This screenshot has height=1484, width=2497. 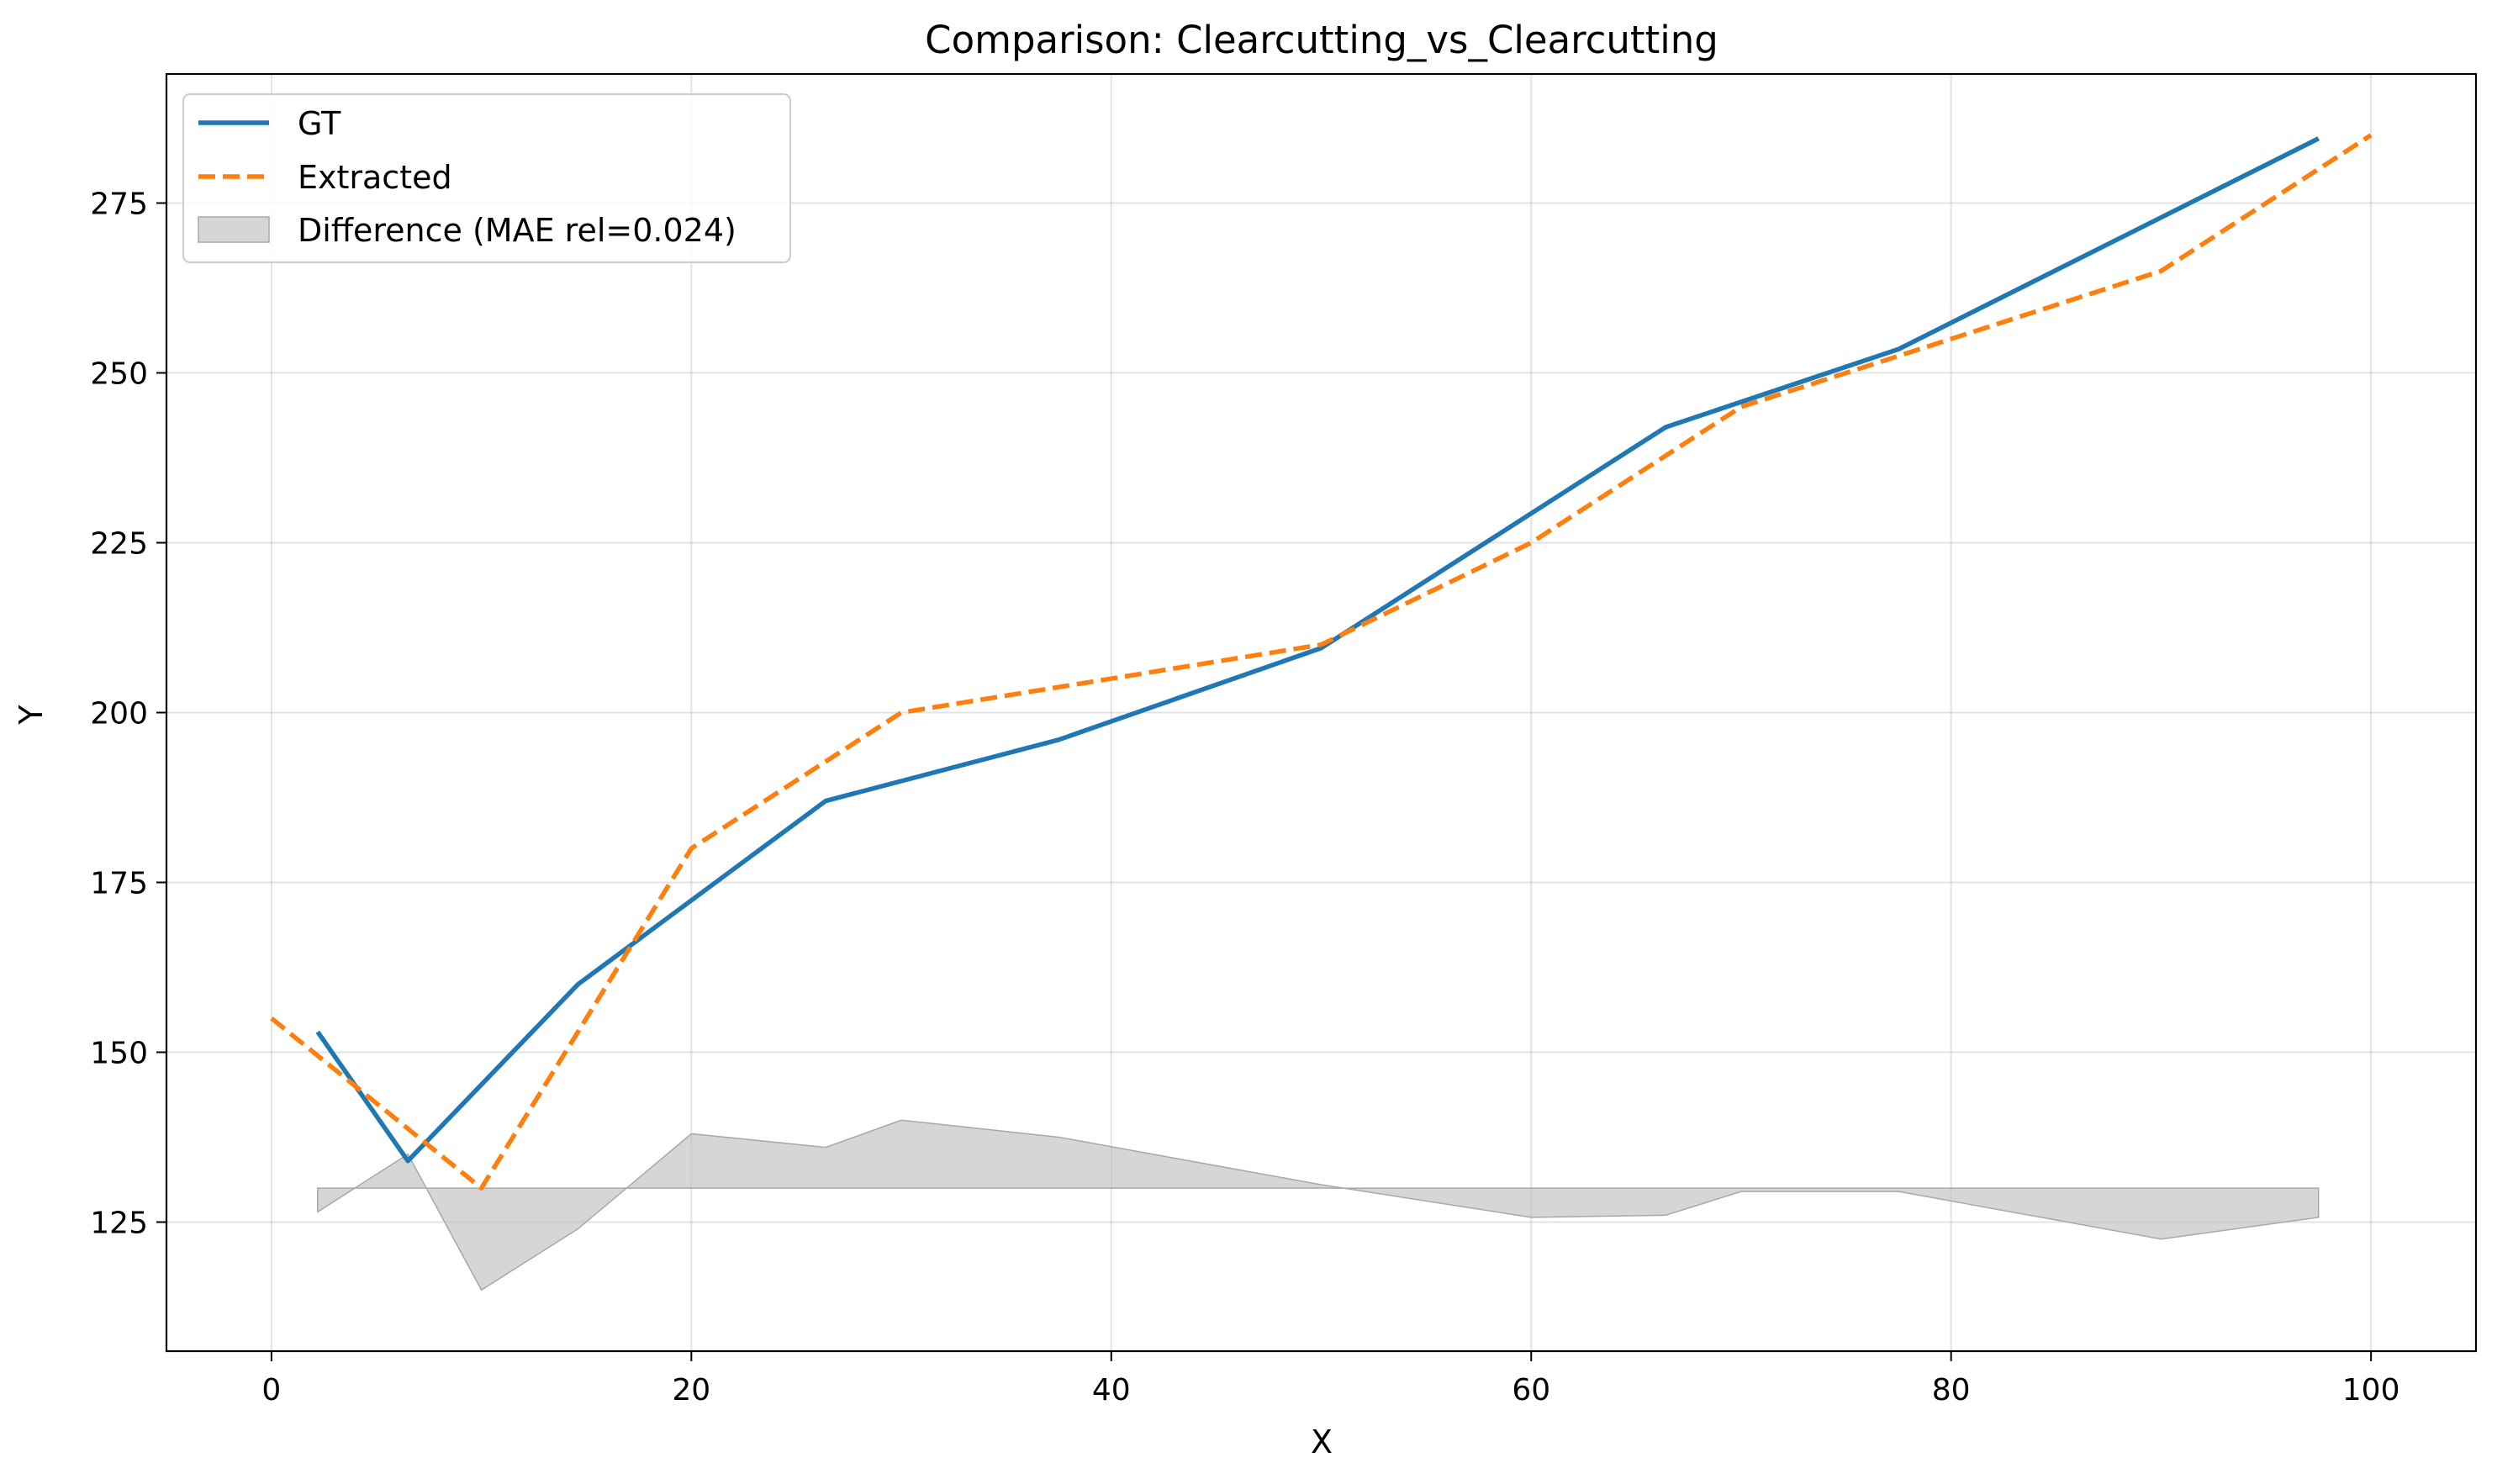 I want to click on y-tick-label: 175, so click(x=119, y=883).